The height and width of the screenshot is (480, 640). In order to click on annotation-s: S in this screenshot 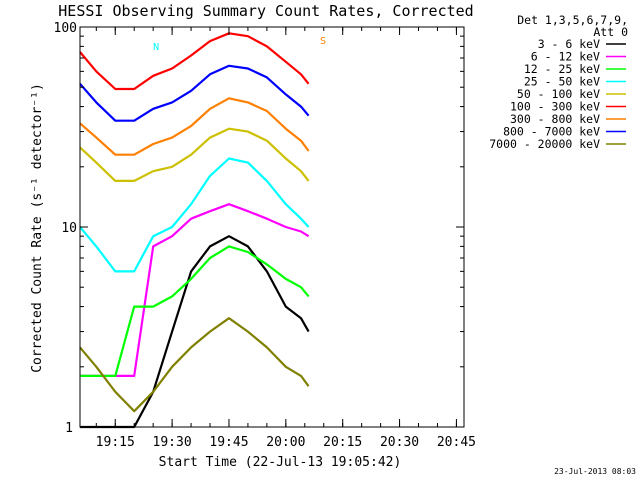, I will do `click(323, 41)`.